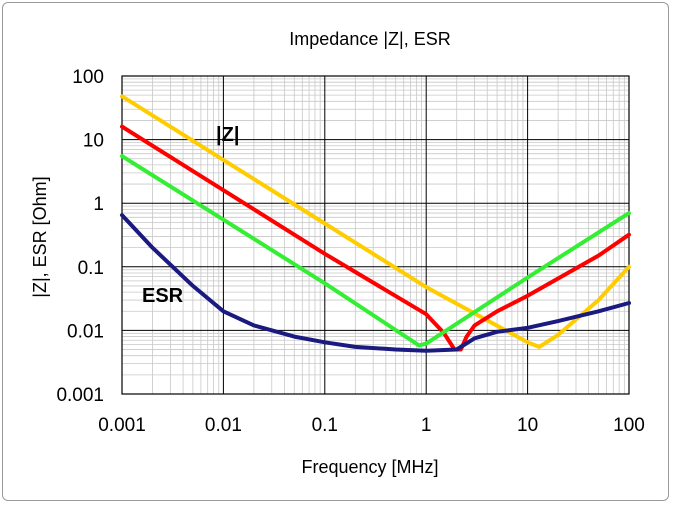 The width and height of the screenshot is (673, 505). I want to click on chart-title: Impedance |Z|, ESR, so click(369, 39).